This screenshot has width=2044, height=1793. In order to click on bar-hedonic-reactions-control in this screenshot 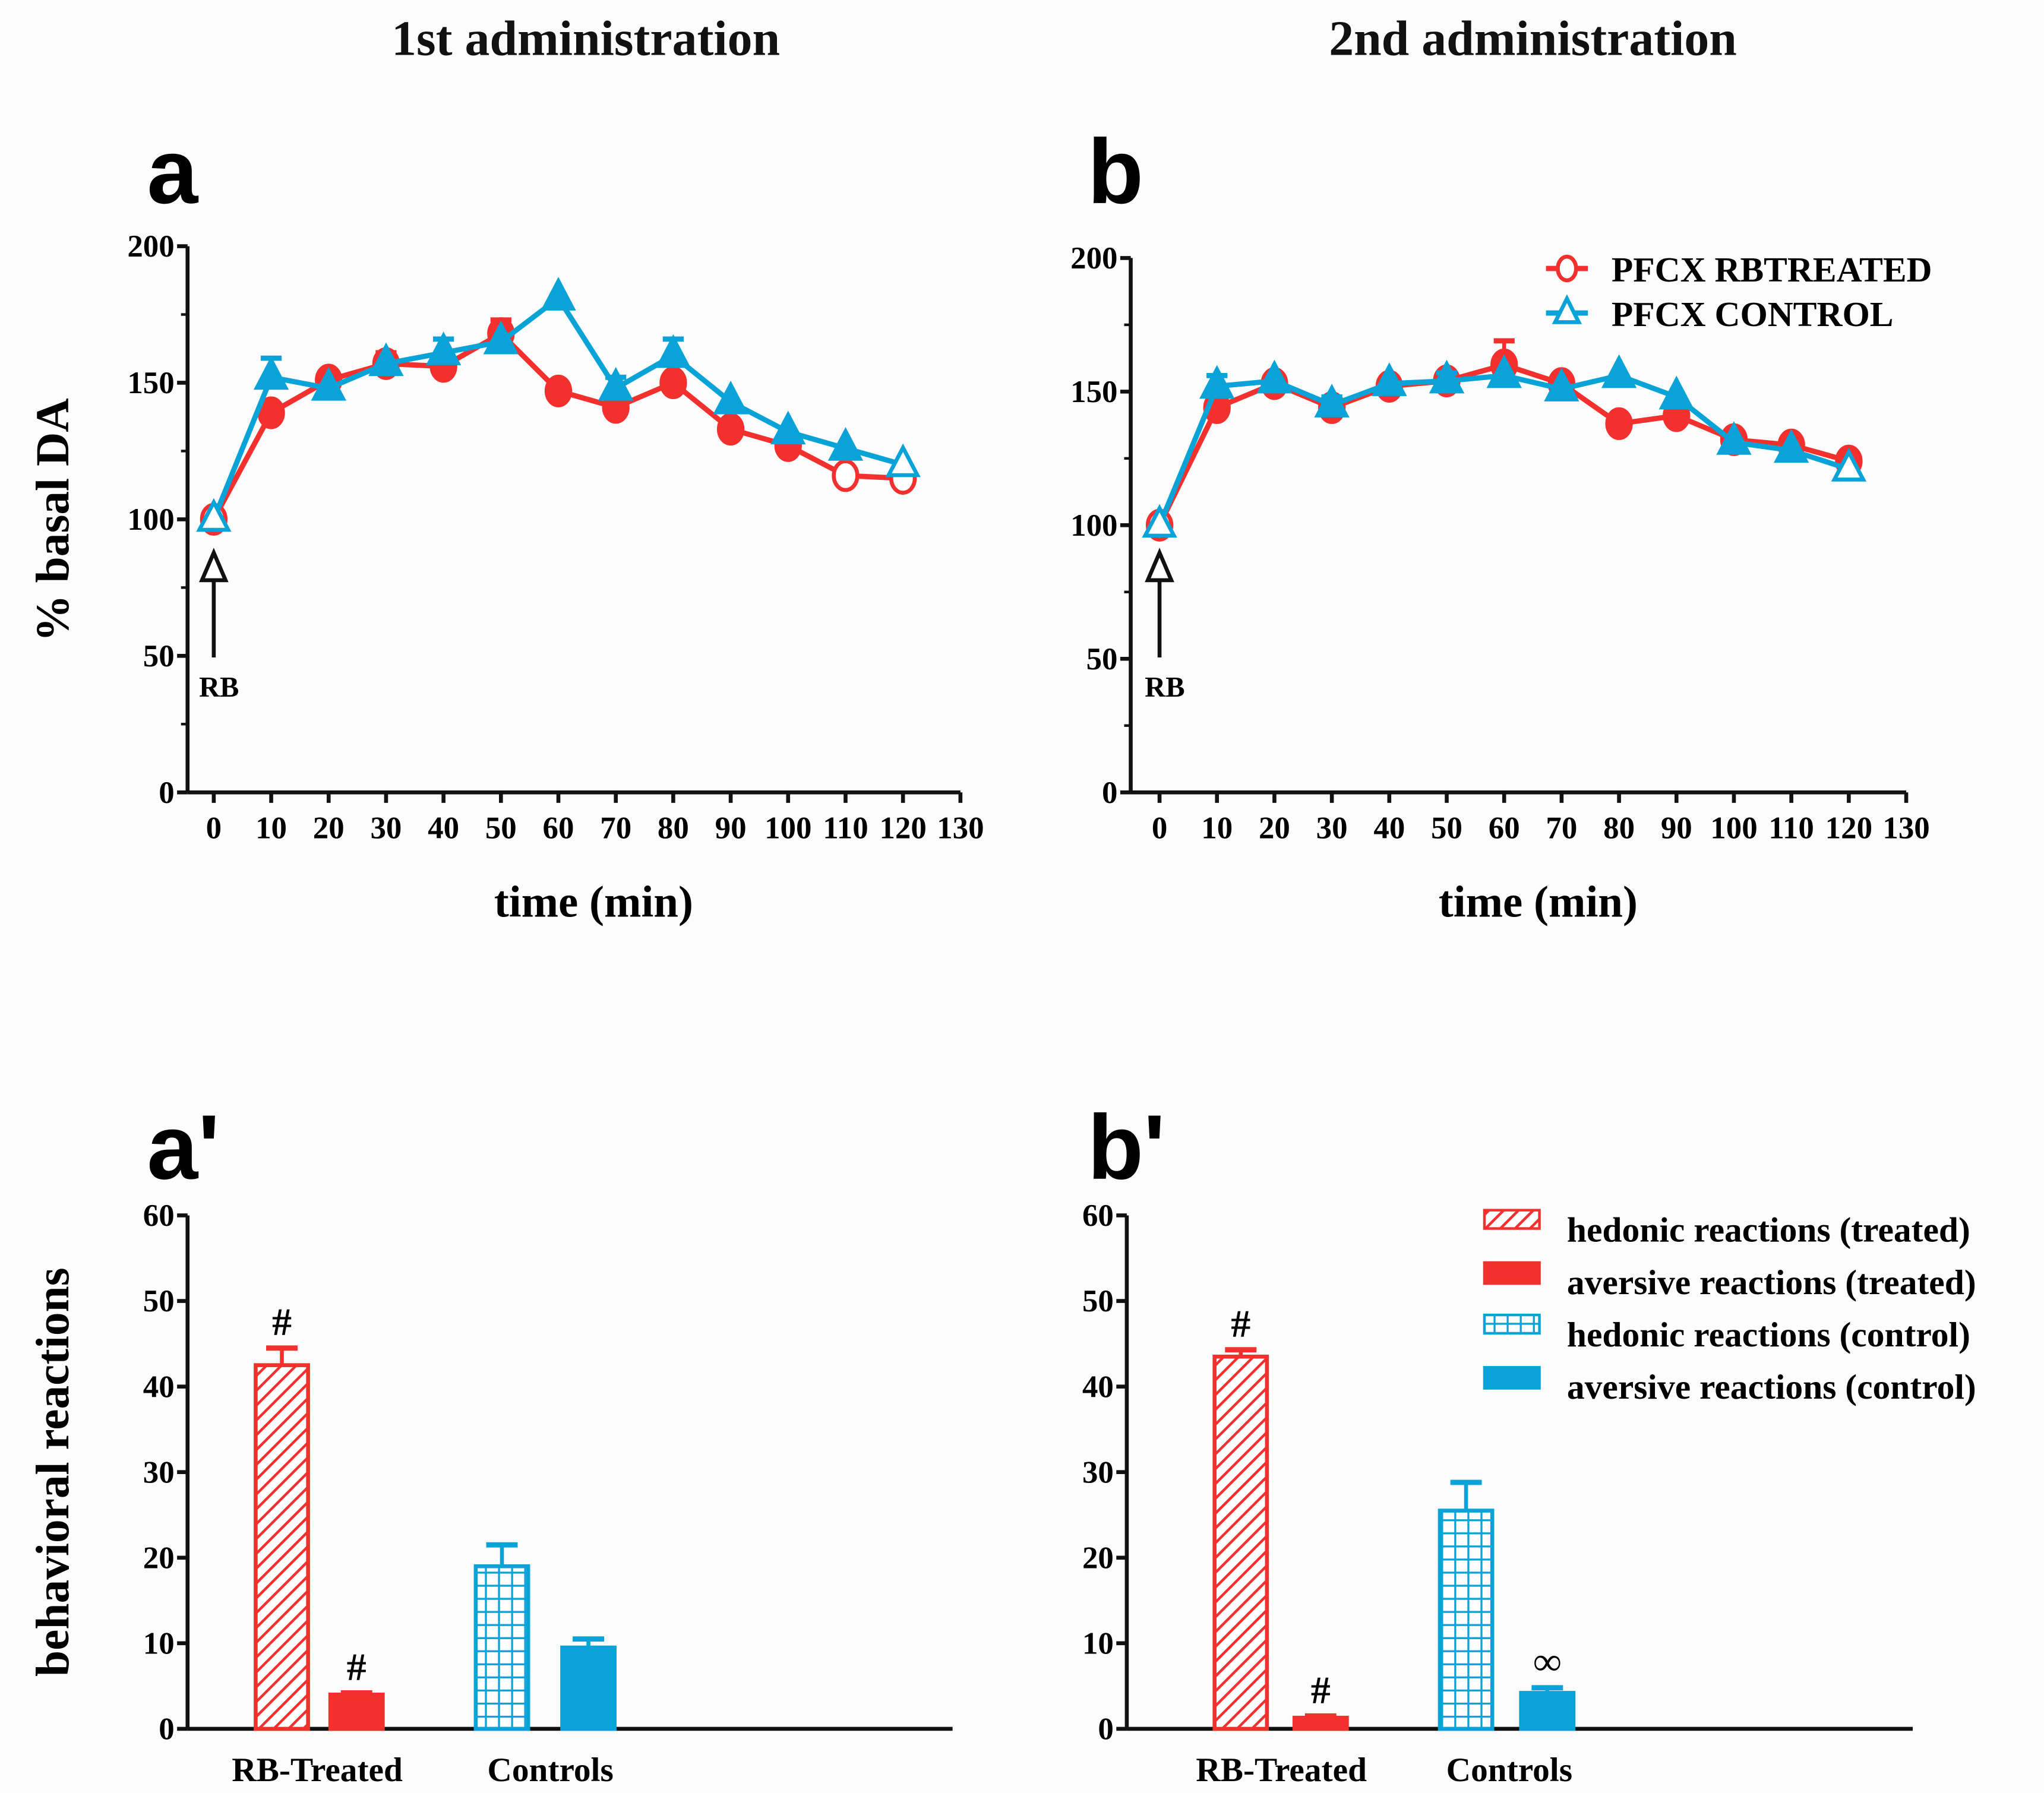, I will do `click(1466, 1620)`.